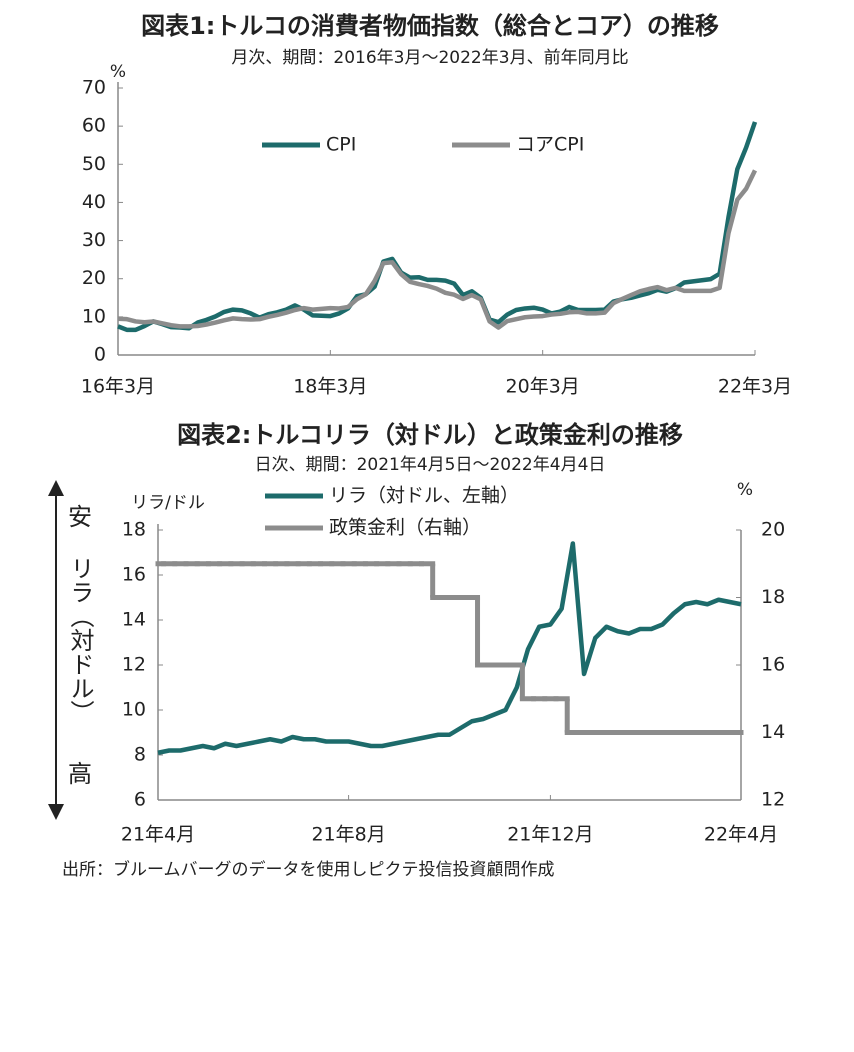  I want to click on y2-tick-label: 16, so click(773, 665).